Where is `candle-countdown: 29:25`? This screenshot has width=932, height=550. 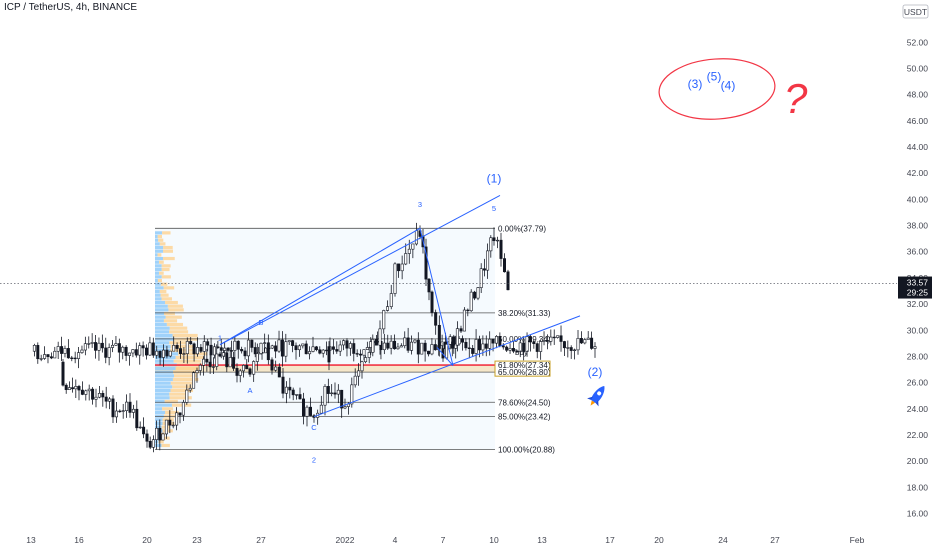 candle-countdown: 29:25 is located at coordinates (918, 293).